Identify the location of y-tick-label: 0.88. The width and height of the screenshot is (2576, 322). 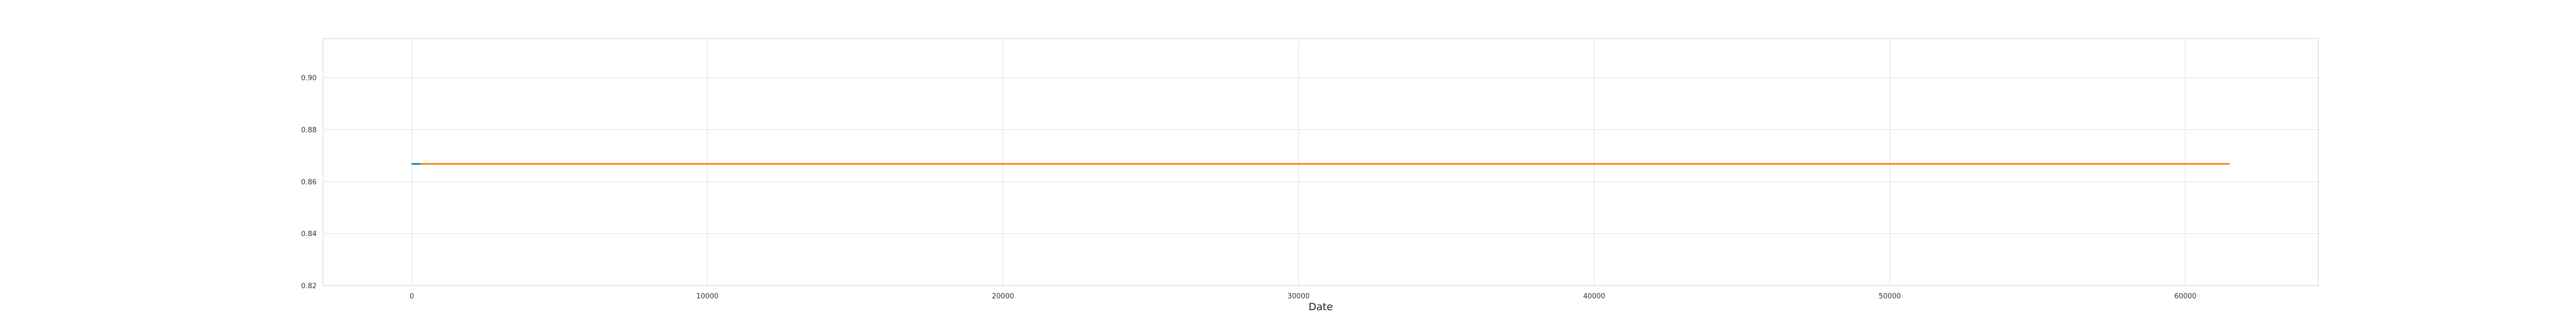
(309, 130).